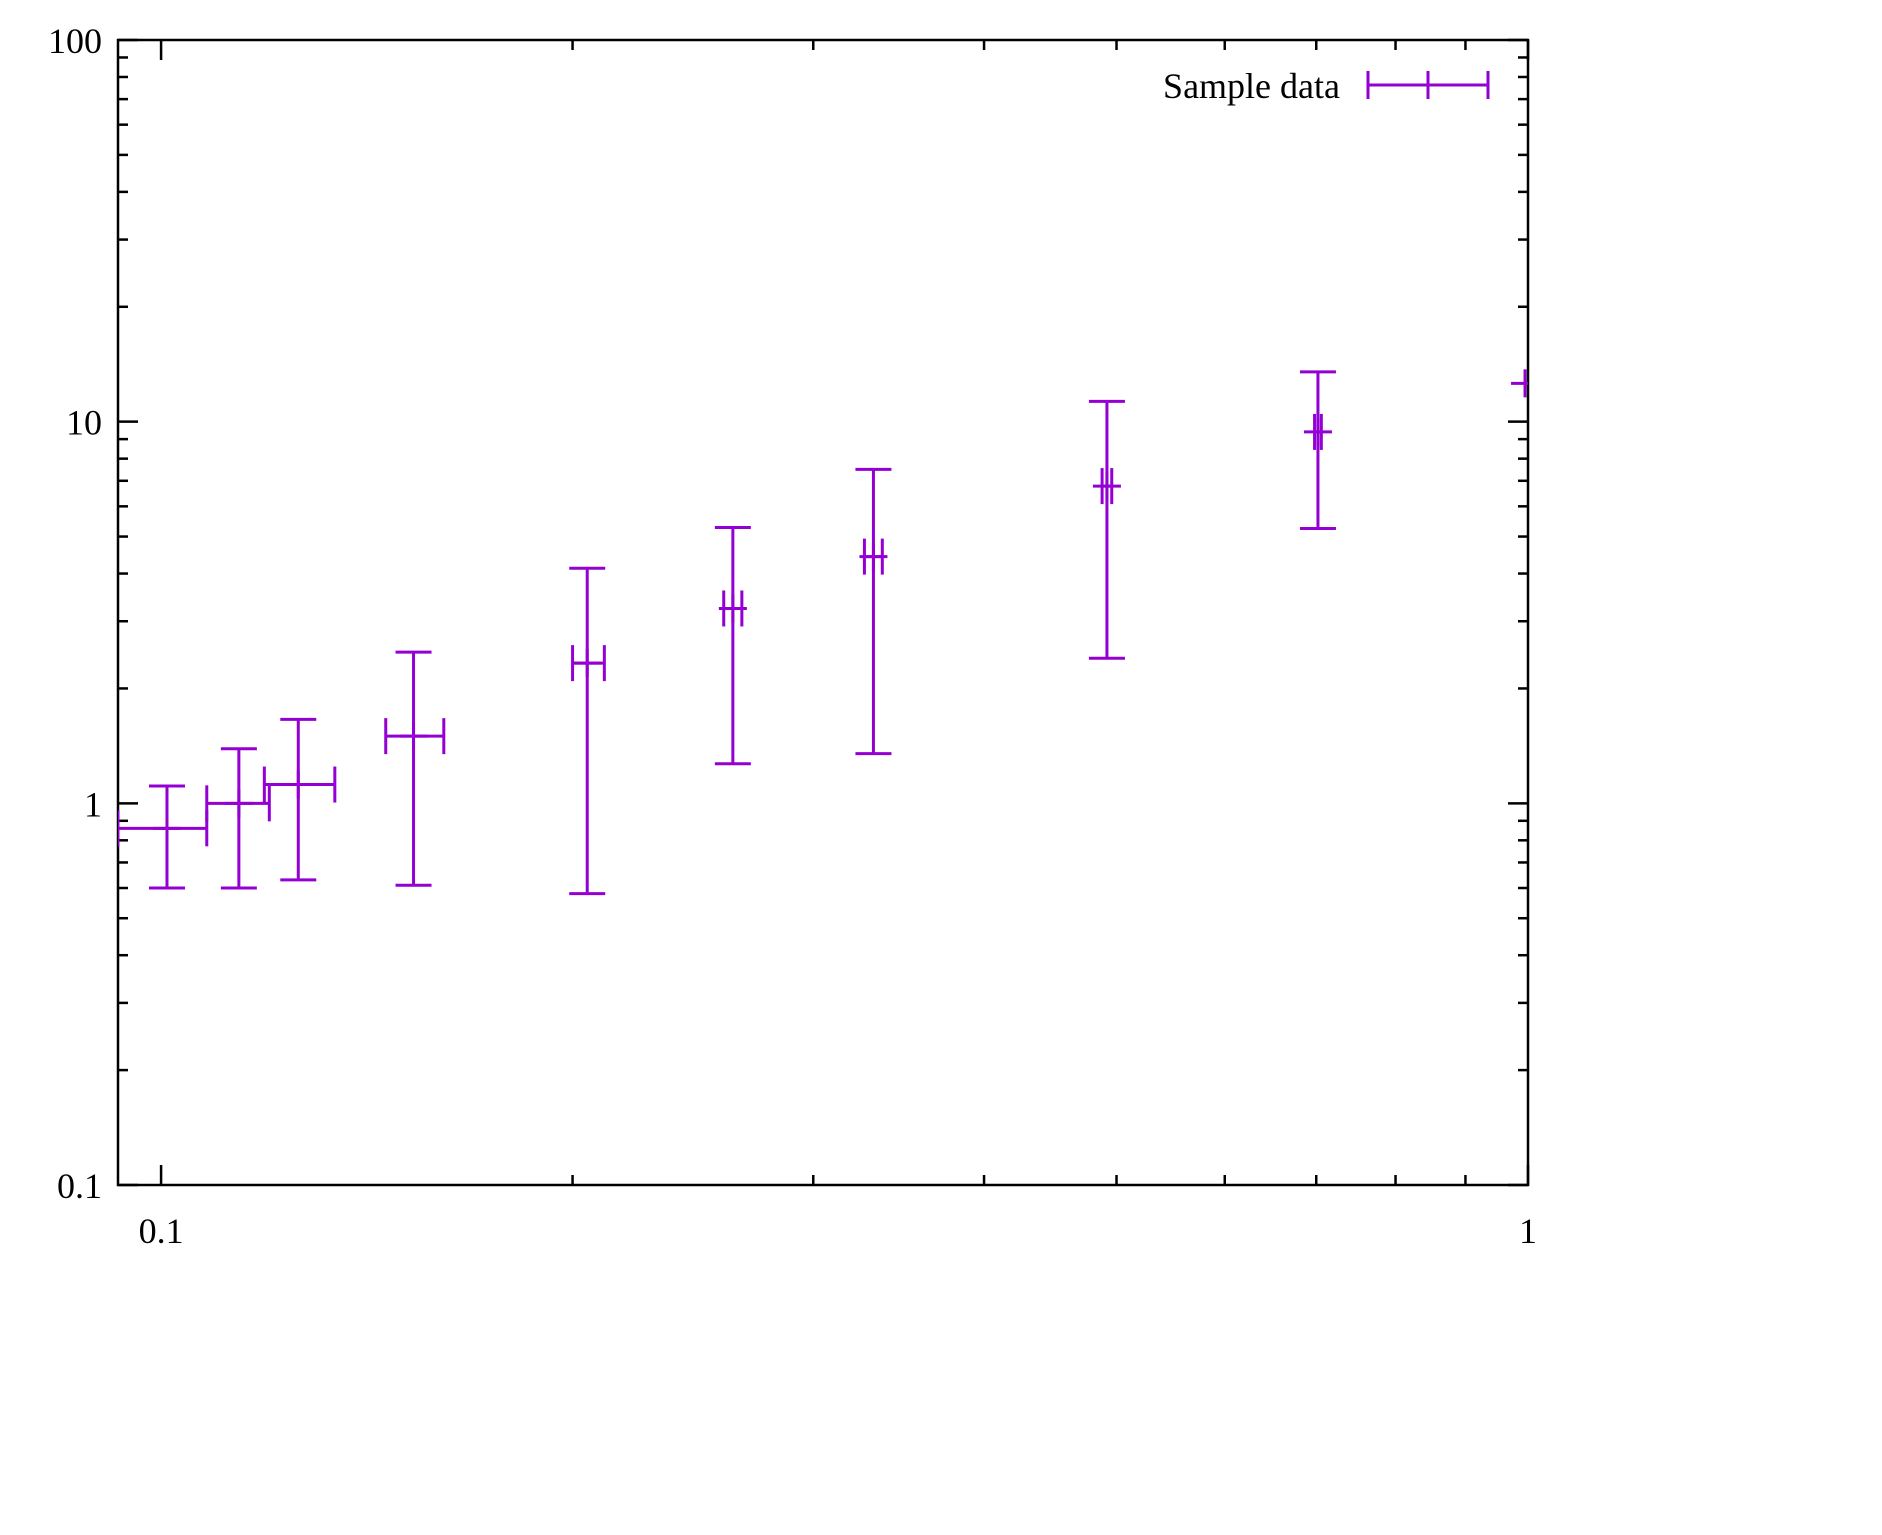  I want to click on y-tick-label: 10, so click(84, 423).